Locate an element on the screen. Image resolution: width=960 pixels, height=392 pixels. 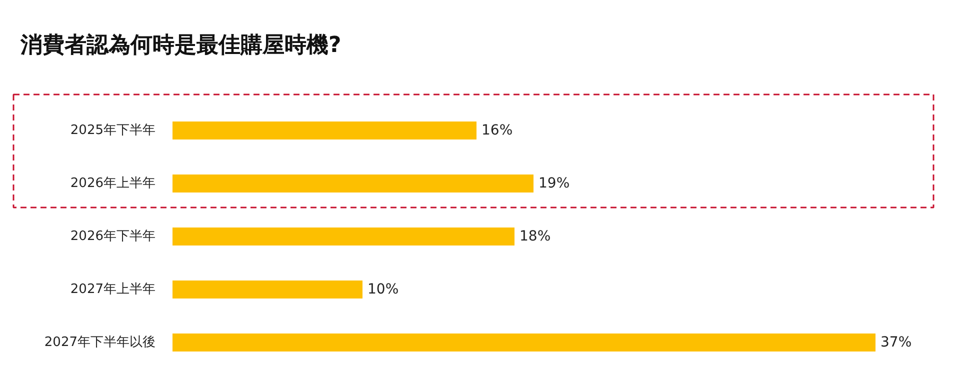
y-tick-label: 2027年上半年 is located at coordinates (113, 289).